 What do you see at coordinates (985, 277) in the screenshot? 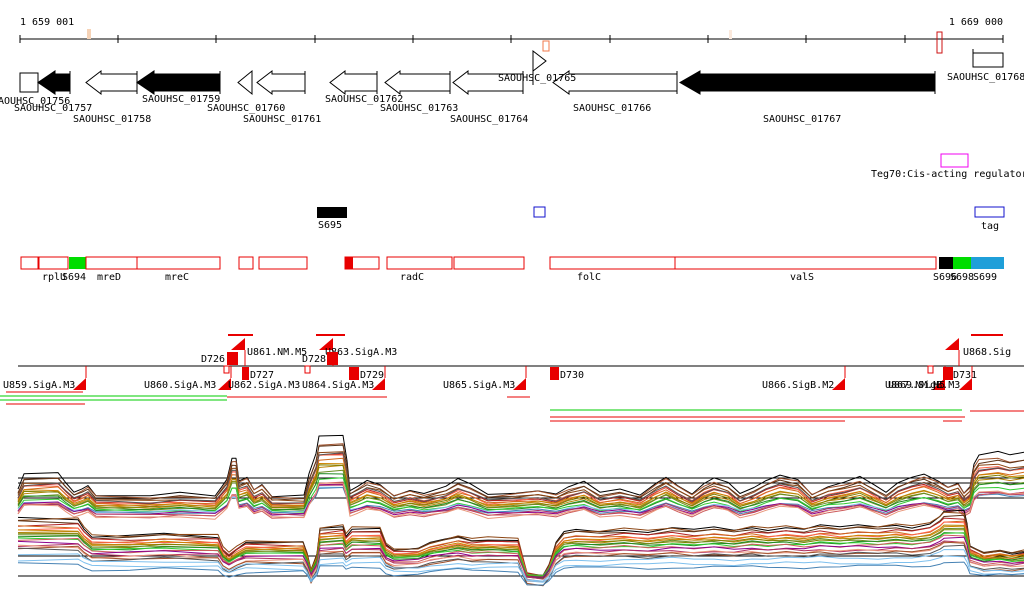
I see `operon-label-S699: S699` at bounding box center [985, 277].